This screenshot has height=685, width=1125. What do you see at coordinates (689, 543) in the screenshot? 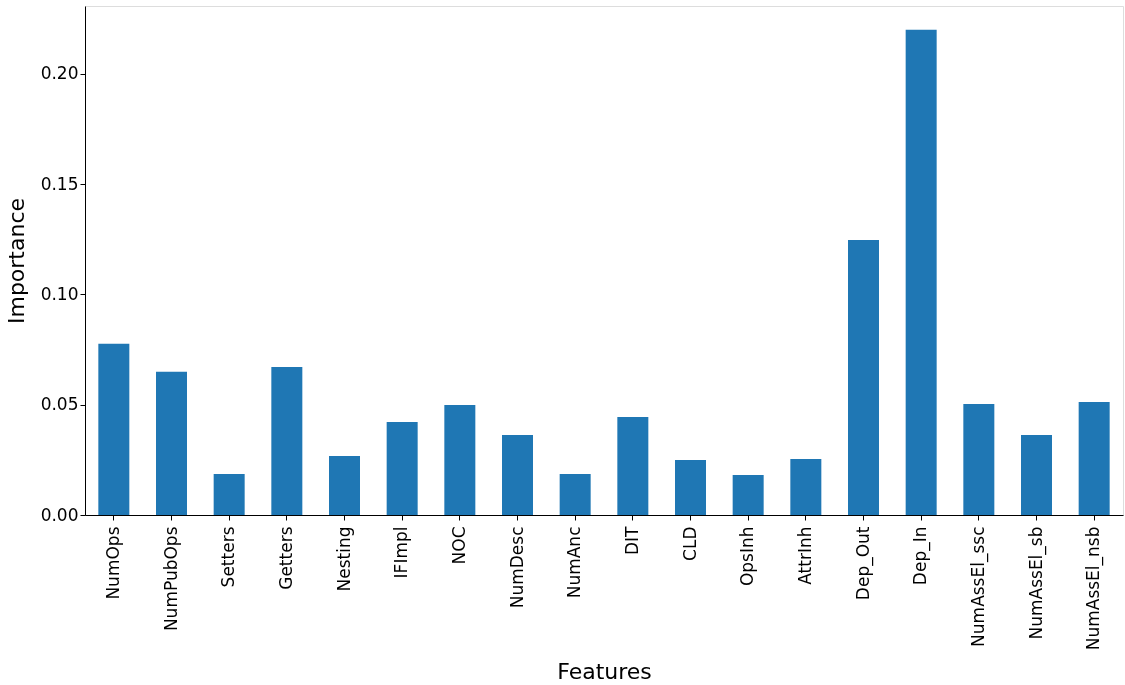
I see `x-tick-label: CLD` at bounding box center [689, 543].